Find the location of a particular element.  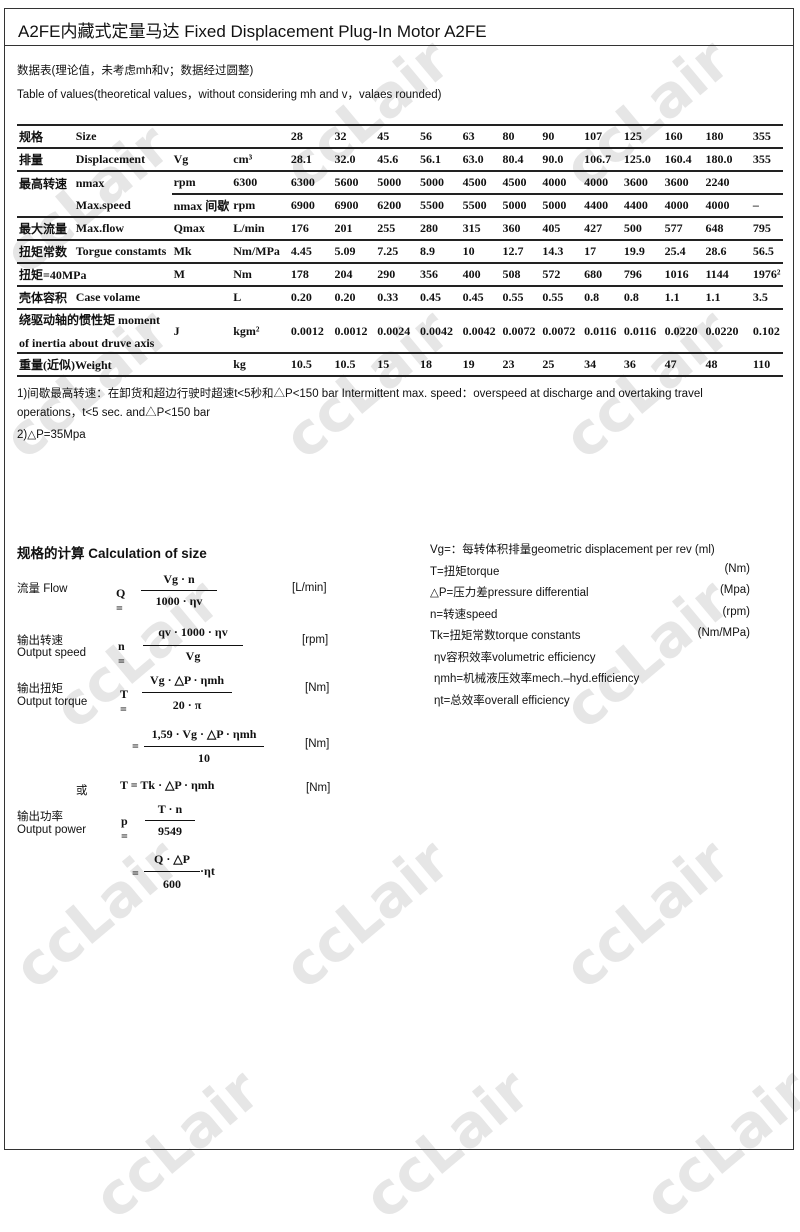

table-cell: 规格 is located at coordinates (45, 136).